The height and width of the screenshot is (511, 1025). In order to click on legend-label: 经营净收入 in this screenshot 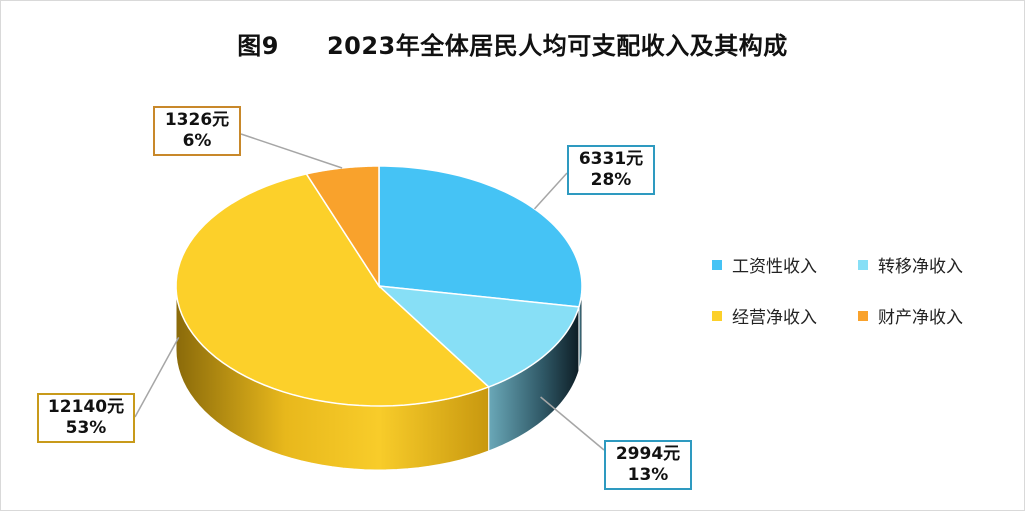, I will do `click(774, 318)`.